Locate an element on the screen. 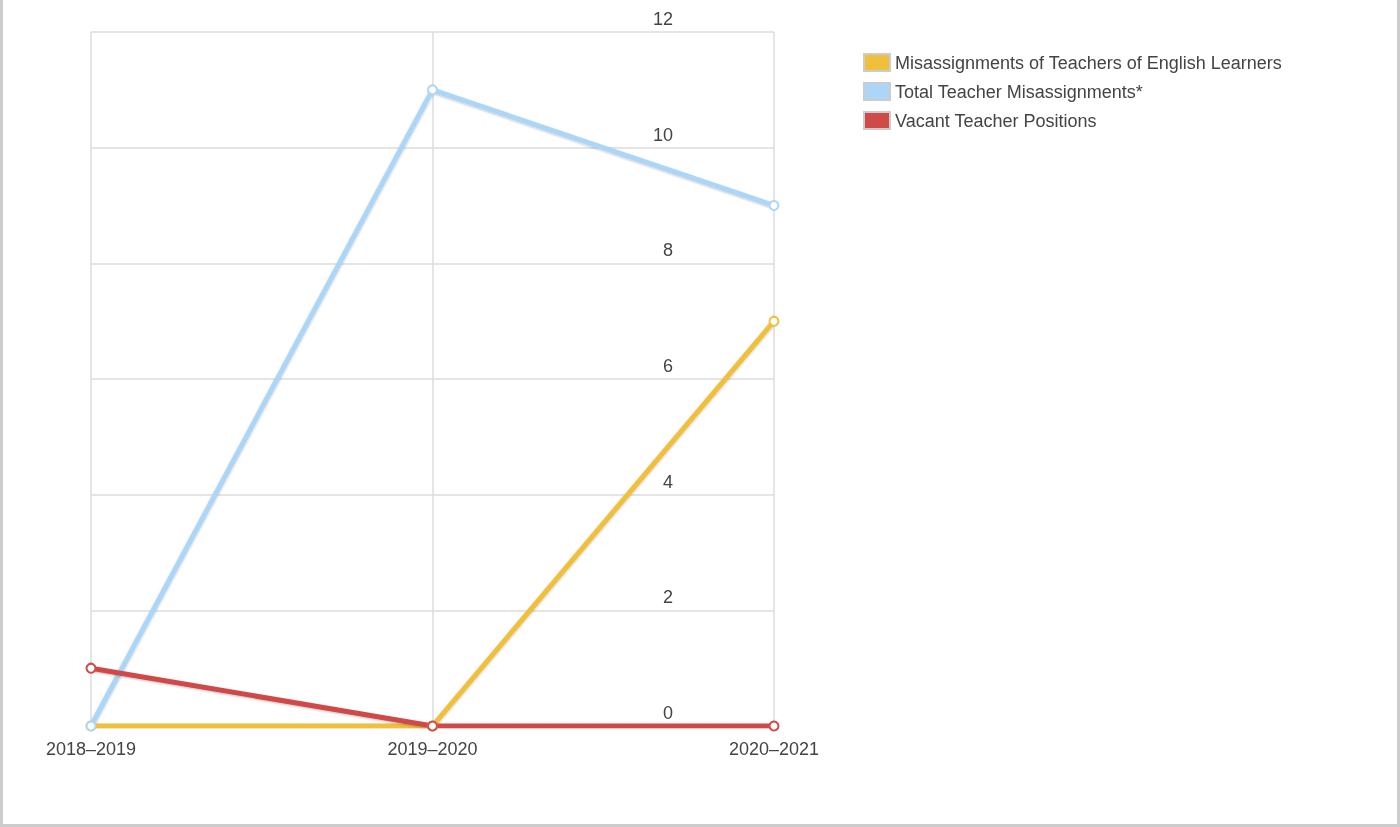 The height and width of the screenshot is (827, 1400). legend-label: Misassignments of Teachers of English Learners is located at coordinates (1088, 62).